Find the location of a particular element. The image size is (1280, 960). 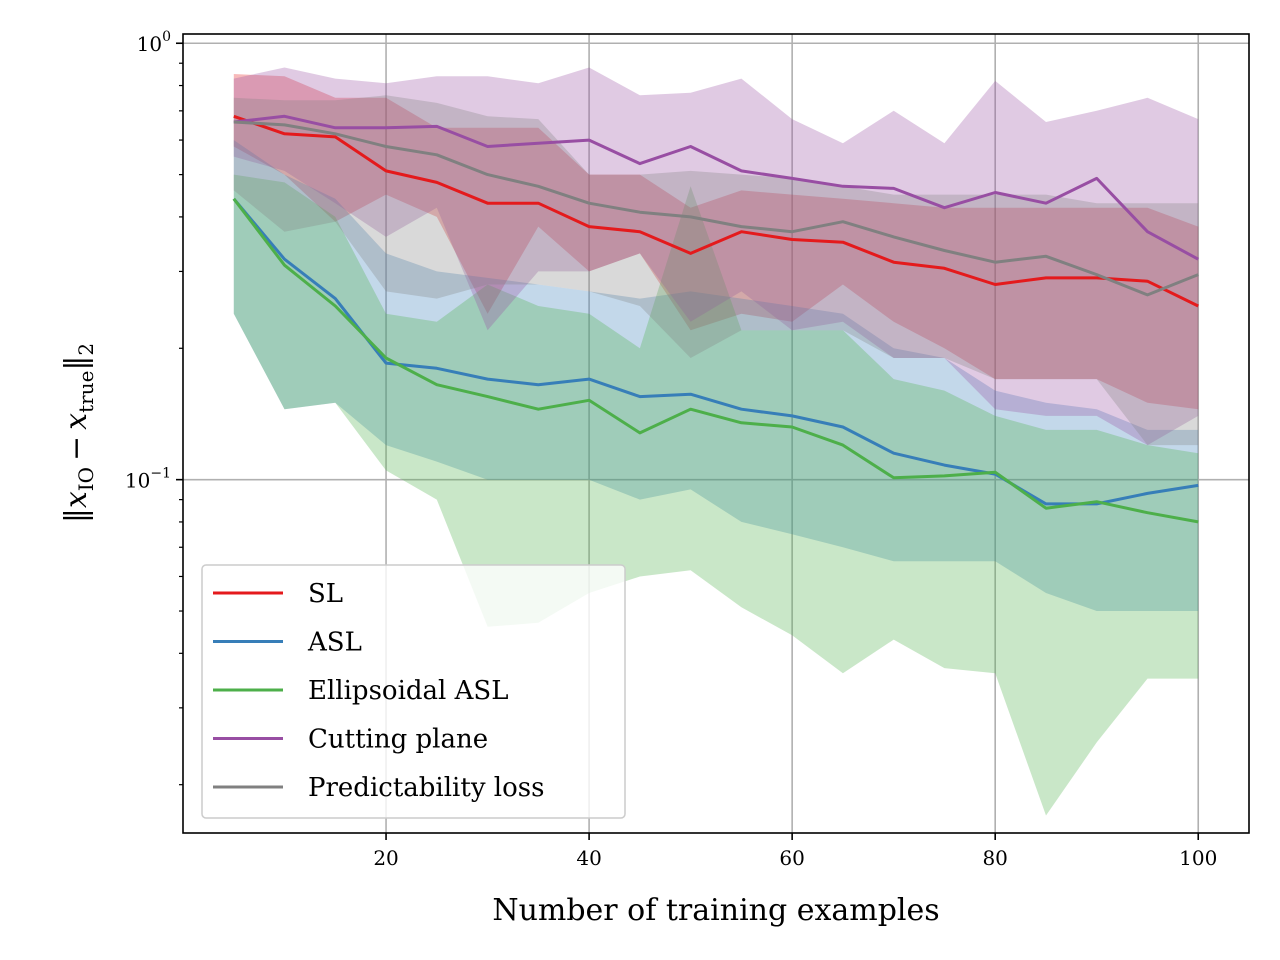

legend-box is located at coordinates (413, 691).